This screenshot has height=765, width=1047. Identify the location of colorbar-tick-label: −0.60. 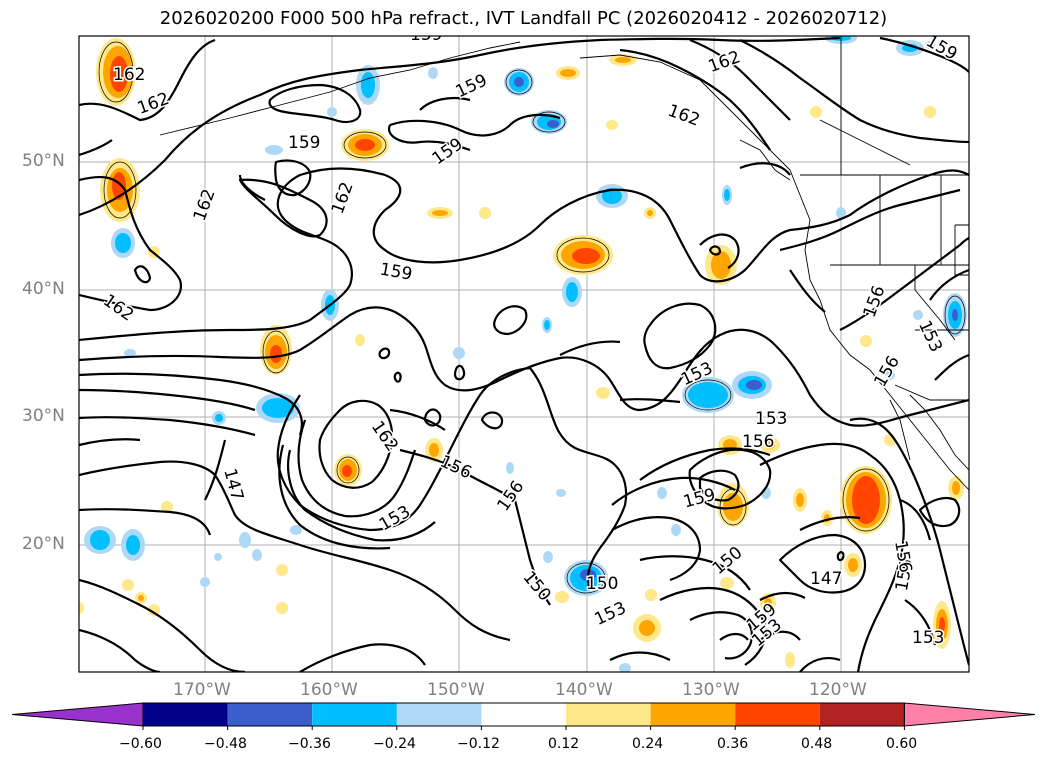
(140, 744).